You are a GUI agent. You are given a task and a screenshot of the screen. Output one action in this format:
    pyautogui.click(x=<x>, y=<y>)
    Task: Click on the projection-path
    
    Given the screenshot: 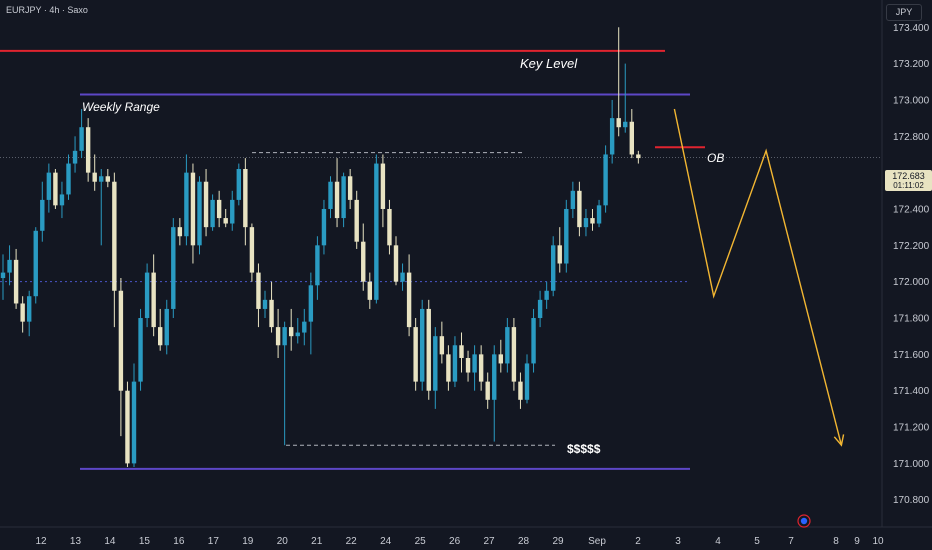 What is the action you would take?
    pyautogui.click(x=758, y=277)
    